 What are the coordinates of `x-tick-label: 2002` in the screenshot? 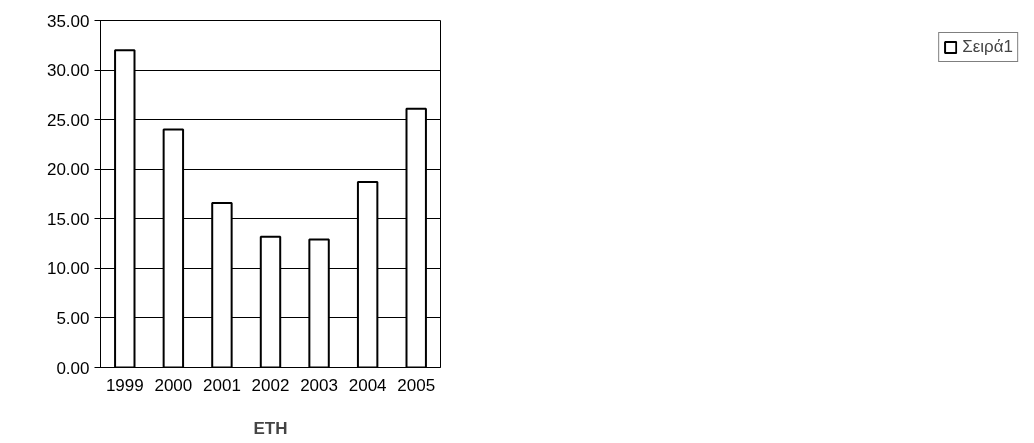 It's located at (270, 385).